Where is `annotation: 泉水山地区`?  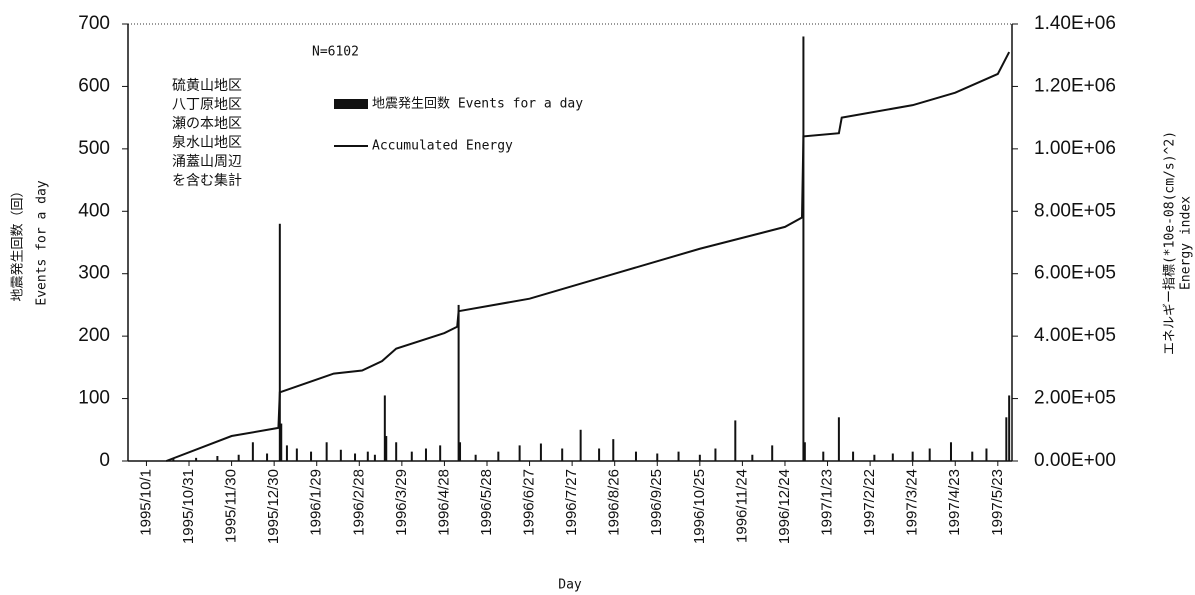 annotation: 泉水山地区 is located at coordinates (207, 142).